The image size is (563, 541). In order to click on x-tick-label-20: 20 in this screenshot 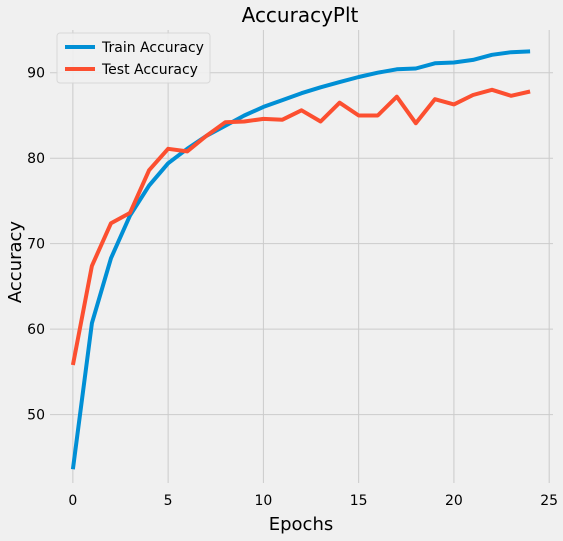, I will do `click(454, 501)`.